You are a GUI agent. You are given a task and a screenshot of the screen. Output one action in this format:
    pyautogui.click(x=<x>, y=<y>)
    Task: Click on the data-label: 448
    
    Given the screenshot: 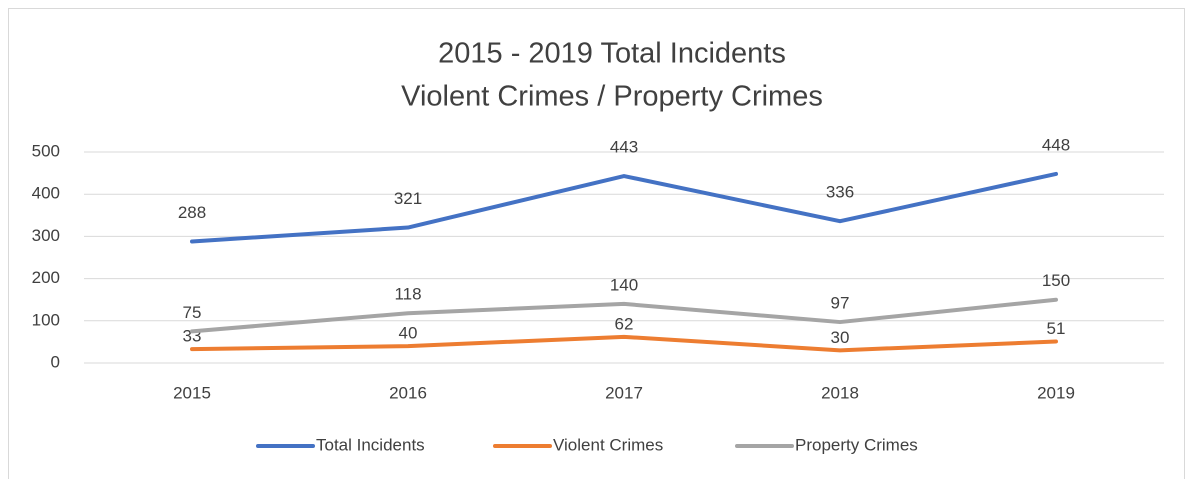 What is the action you would take?
    pyautogui.click(x=1056, y=144)
    